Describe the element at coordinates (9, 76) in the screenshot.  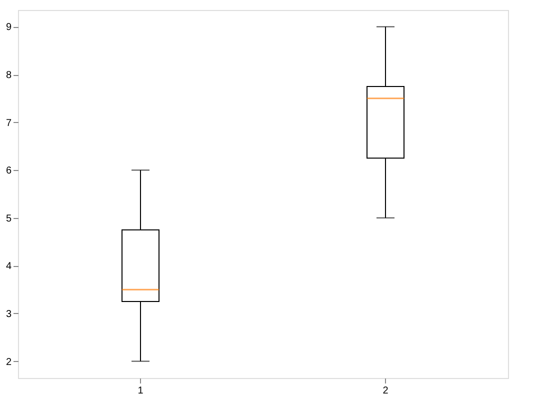
I see `y-tick-label: 8` at that location.